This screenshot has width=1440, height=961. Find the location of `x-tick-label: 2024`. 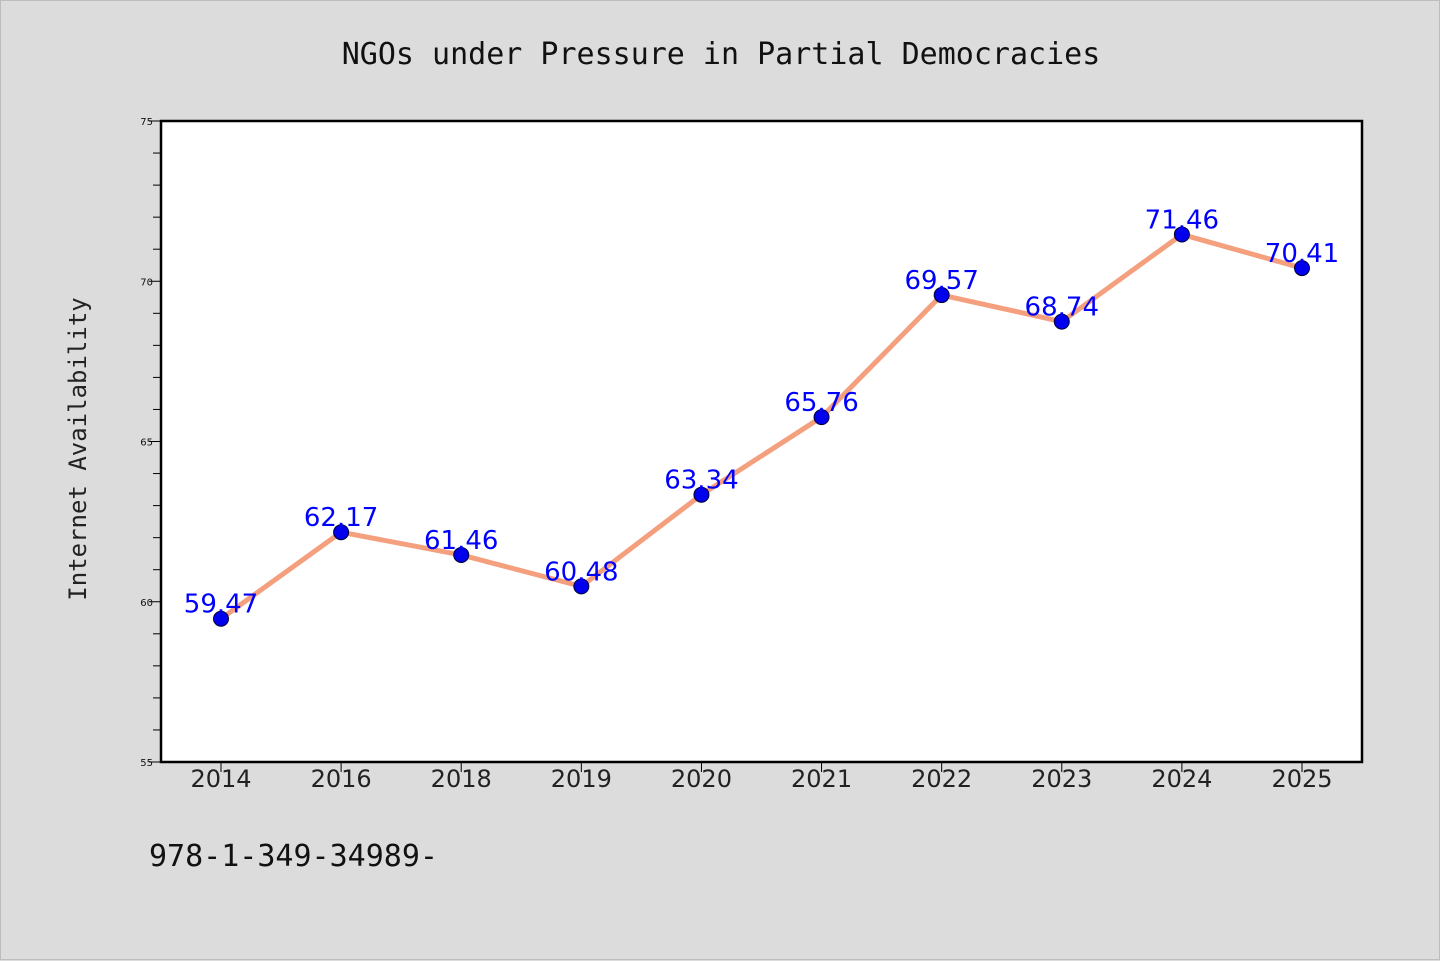

x-tick-label: 2024 is located at coordinates (1181, 779).